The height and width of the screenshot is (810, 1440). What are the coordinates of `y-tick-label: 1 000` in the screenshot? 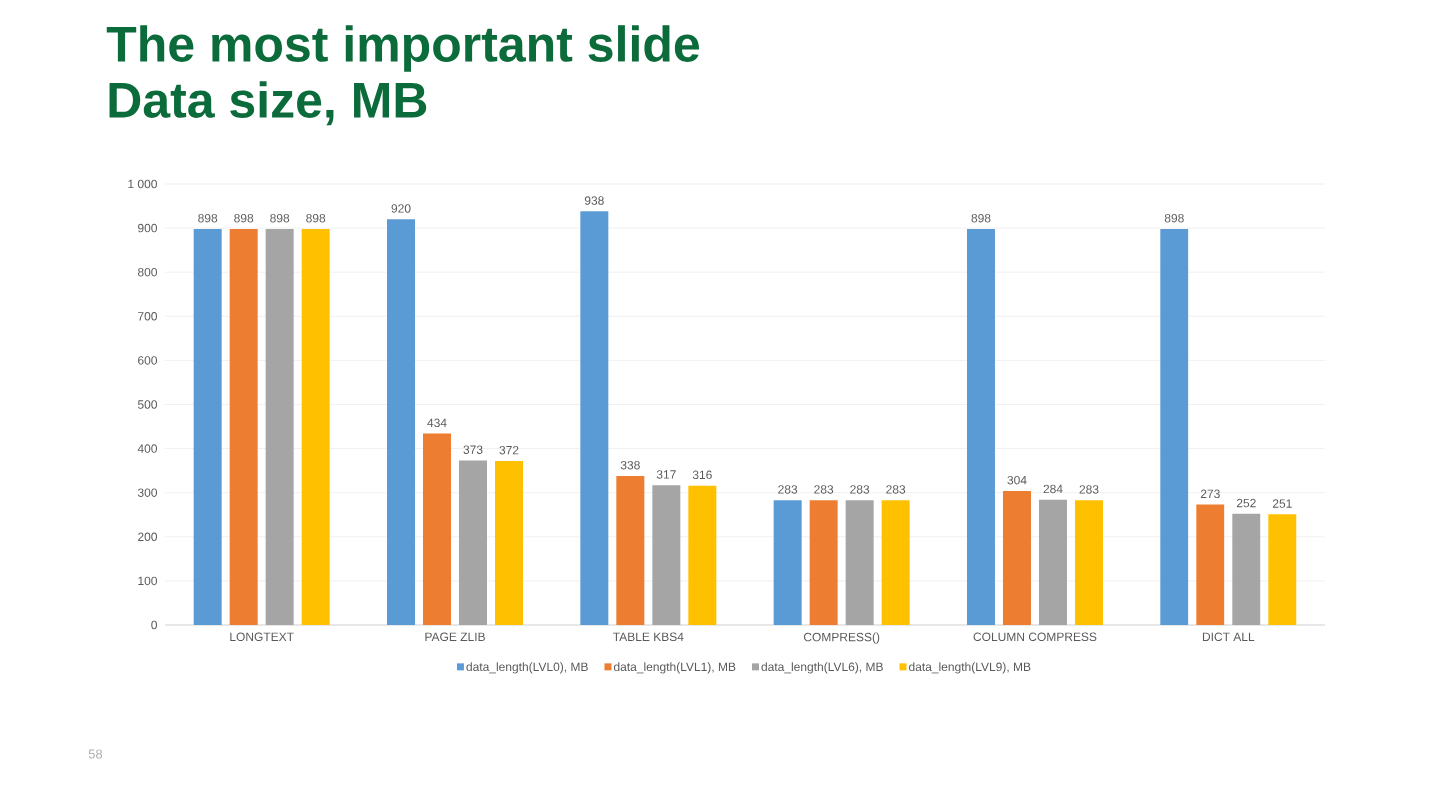 It's located at (142, 184).